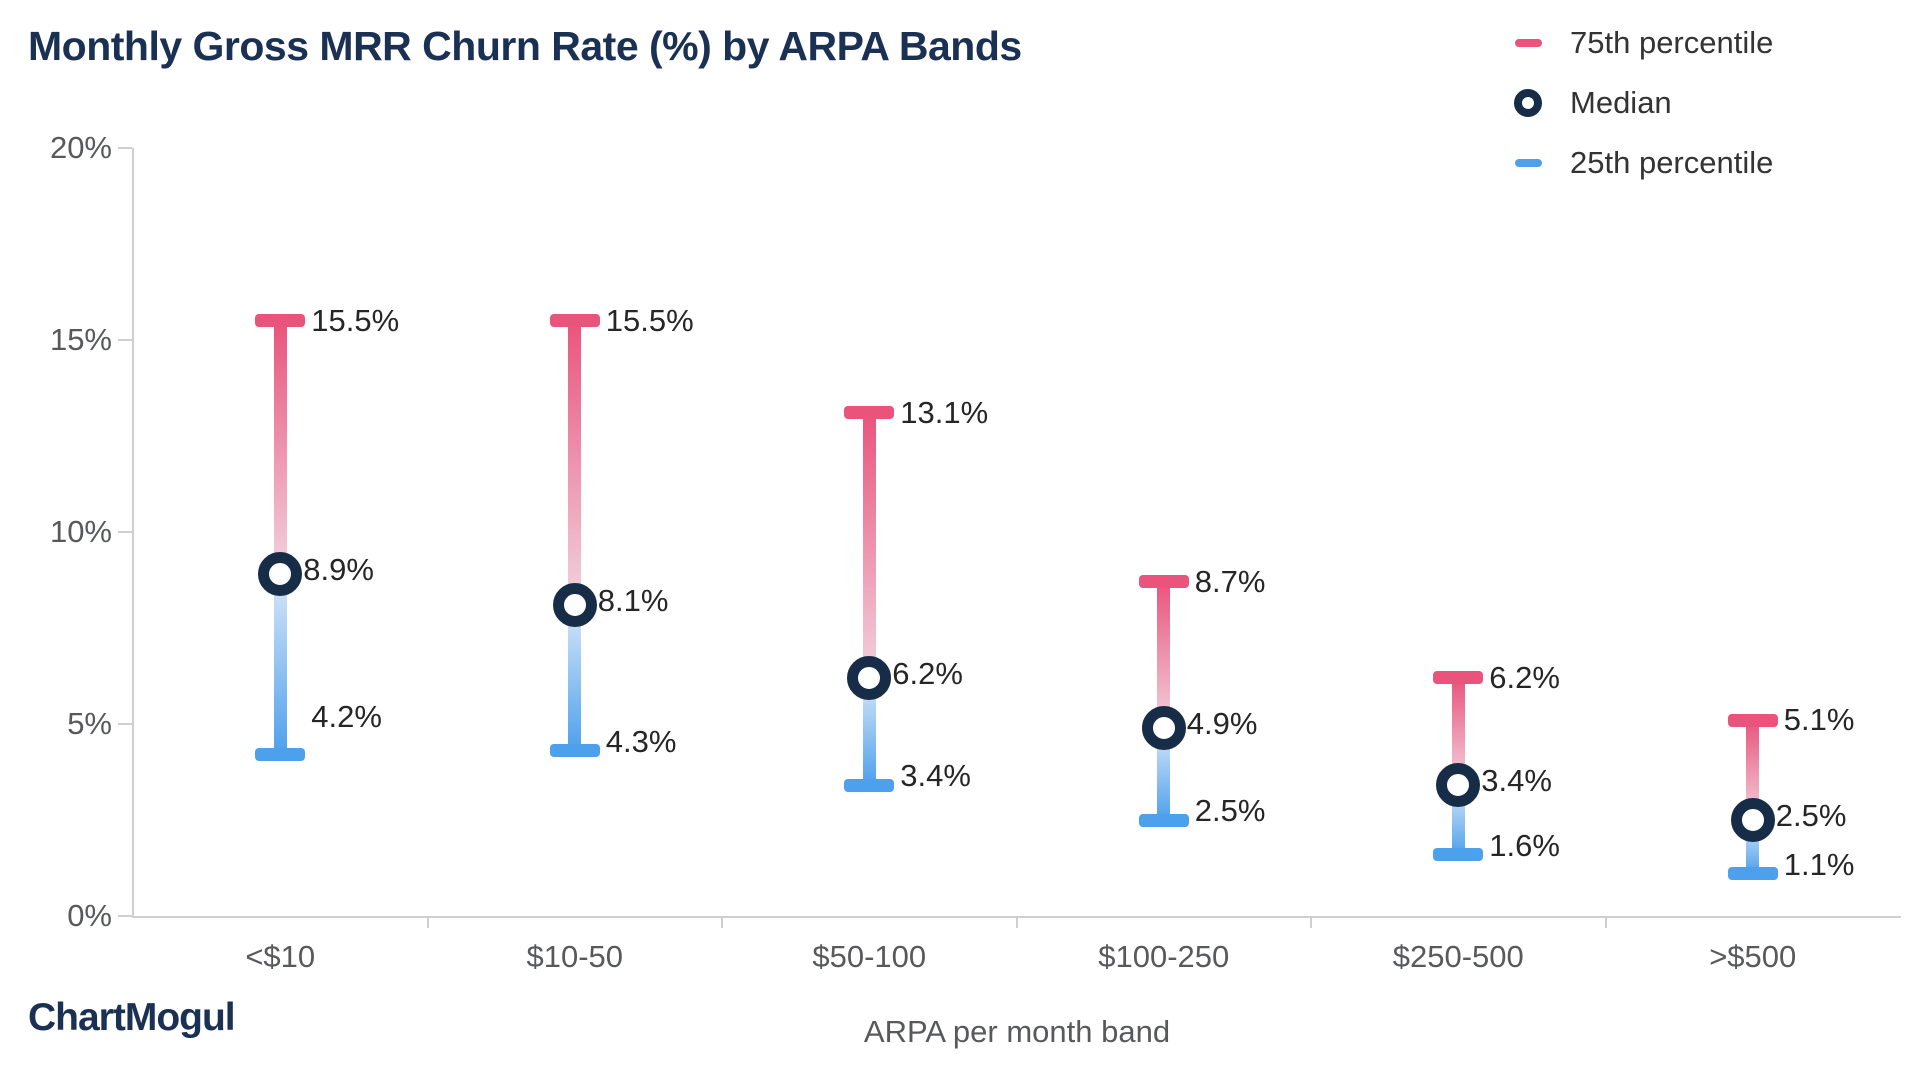  I want to click on x-axis-category-label: $100-250, so click(1164, 956).